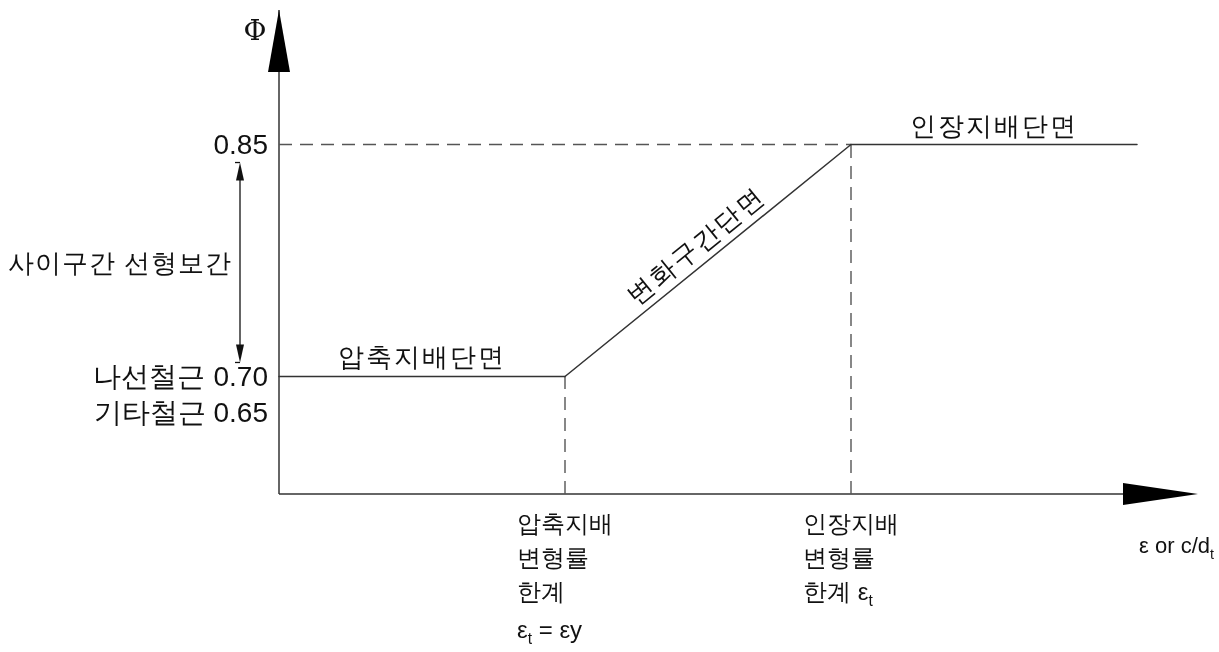 Image resolution: width=1219 pixels, height=652 pixels. Describe the element at coordinates (994, 125) in the screenshot. I see `series-label: 인장지배단면` at that location.